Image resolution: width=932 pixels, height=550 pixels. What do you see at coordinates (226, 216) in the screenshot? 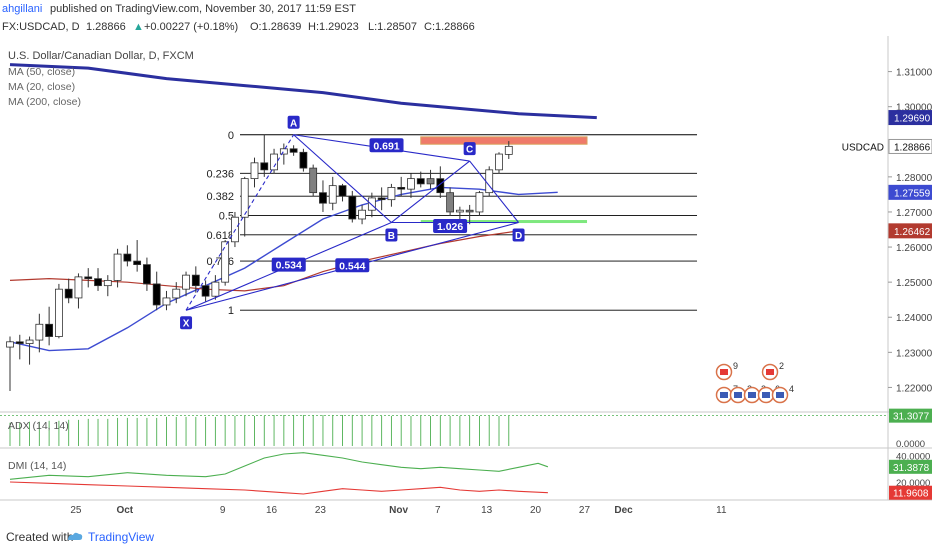
I see `fib-level-label: 0.5` at bounding box center [226, 216].